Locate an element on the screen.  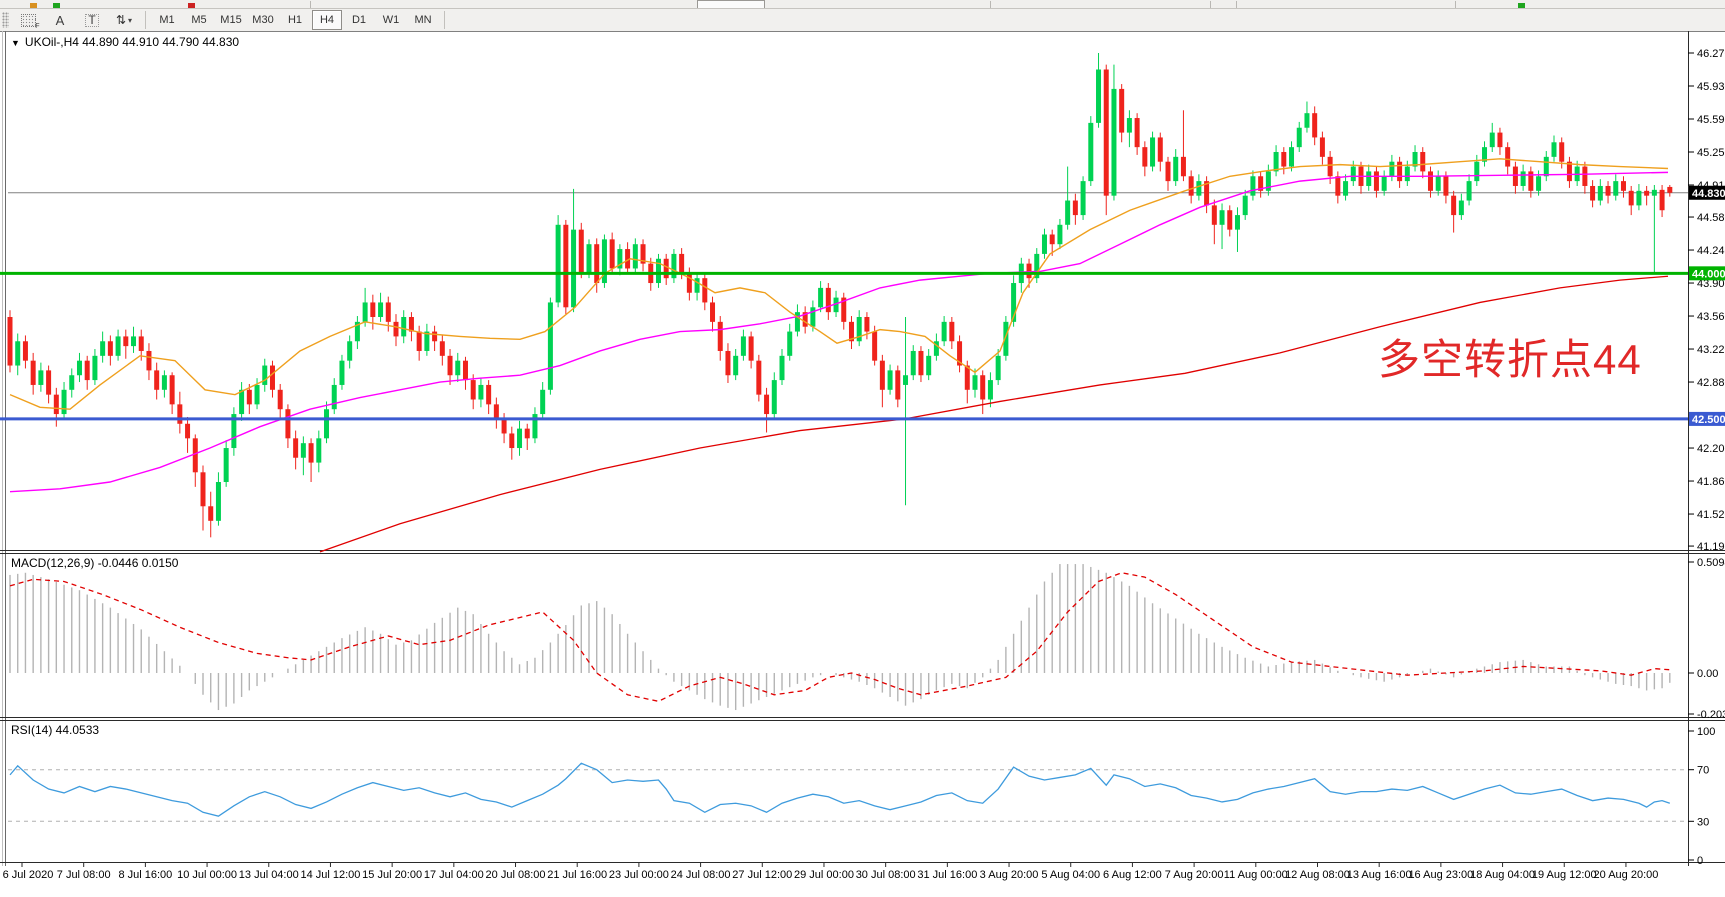
svg-text: 12 Aug 08:00 is located at coordinates (1317, 875).